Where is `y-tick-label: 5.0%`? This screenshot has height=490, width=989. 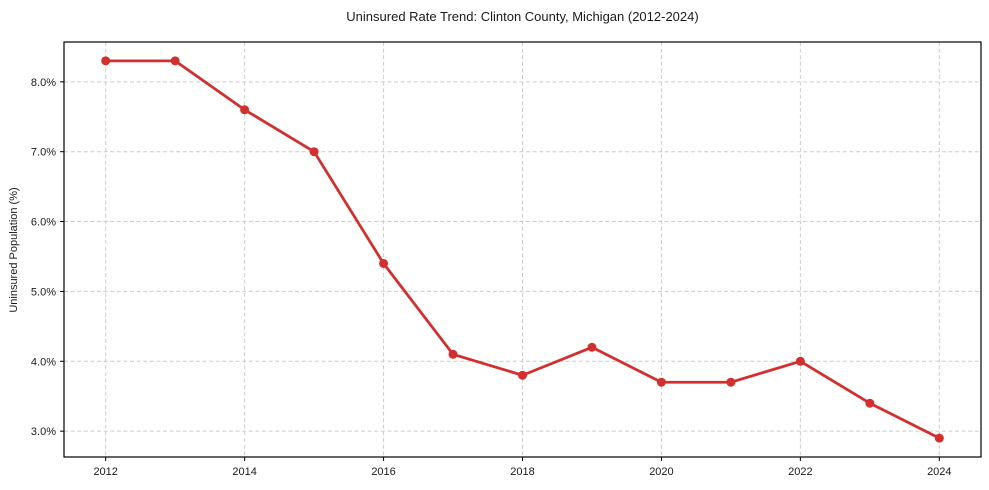 y-tick-label: 5.0% is located at coordinates (43, 292).